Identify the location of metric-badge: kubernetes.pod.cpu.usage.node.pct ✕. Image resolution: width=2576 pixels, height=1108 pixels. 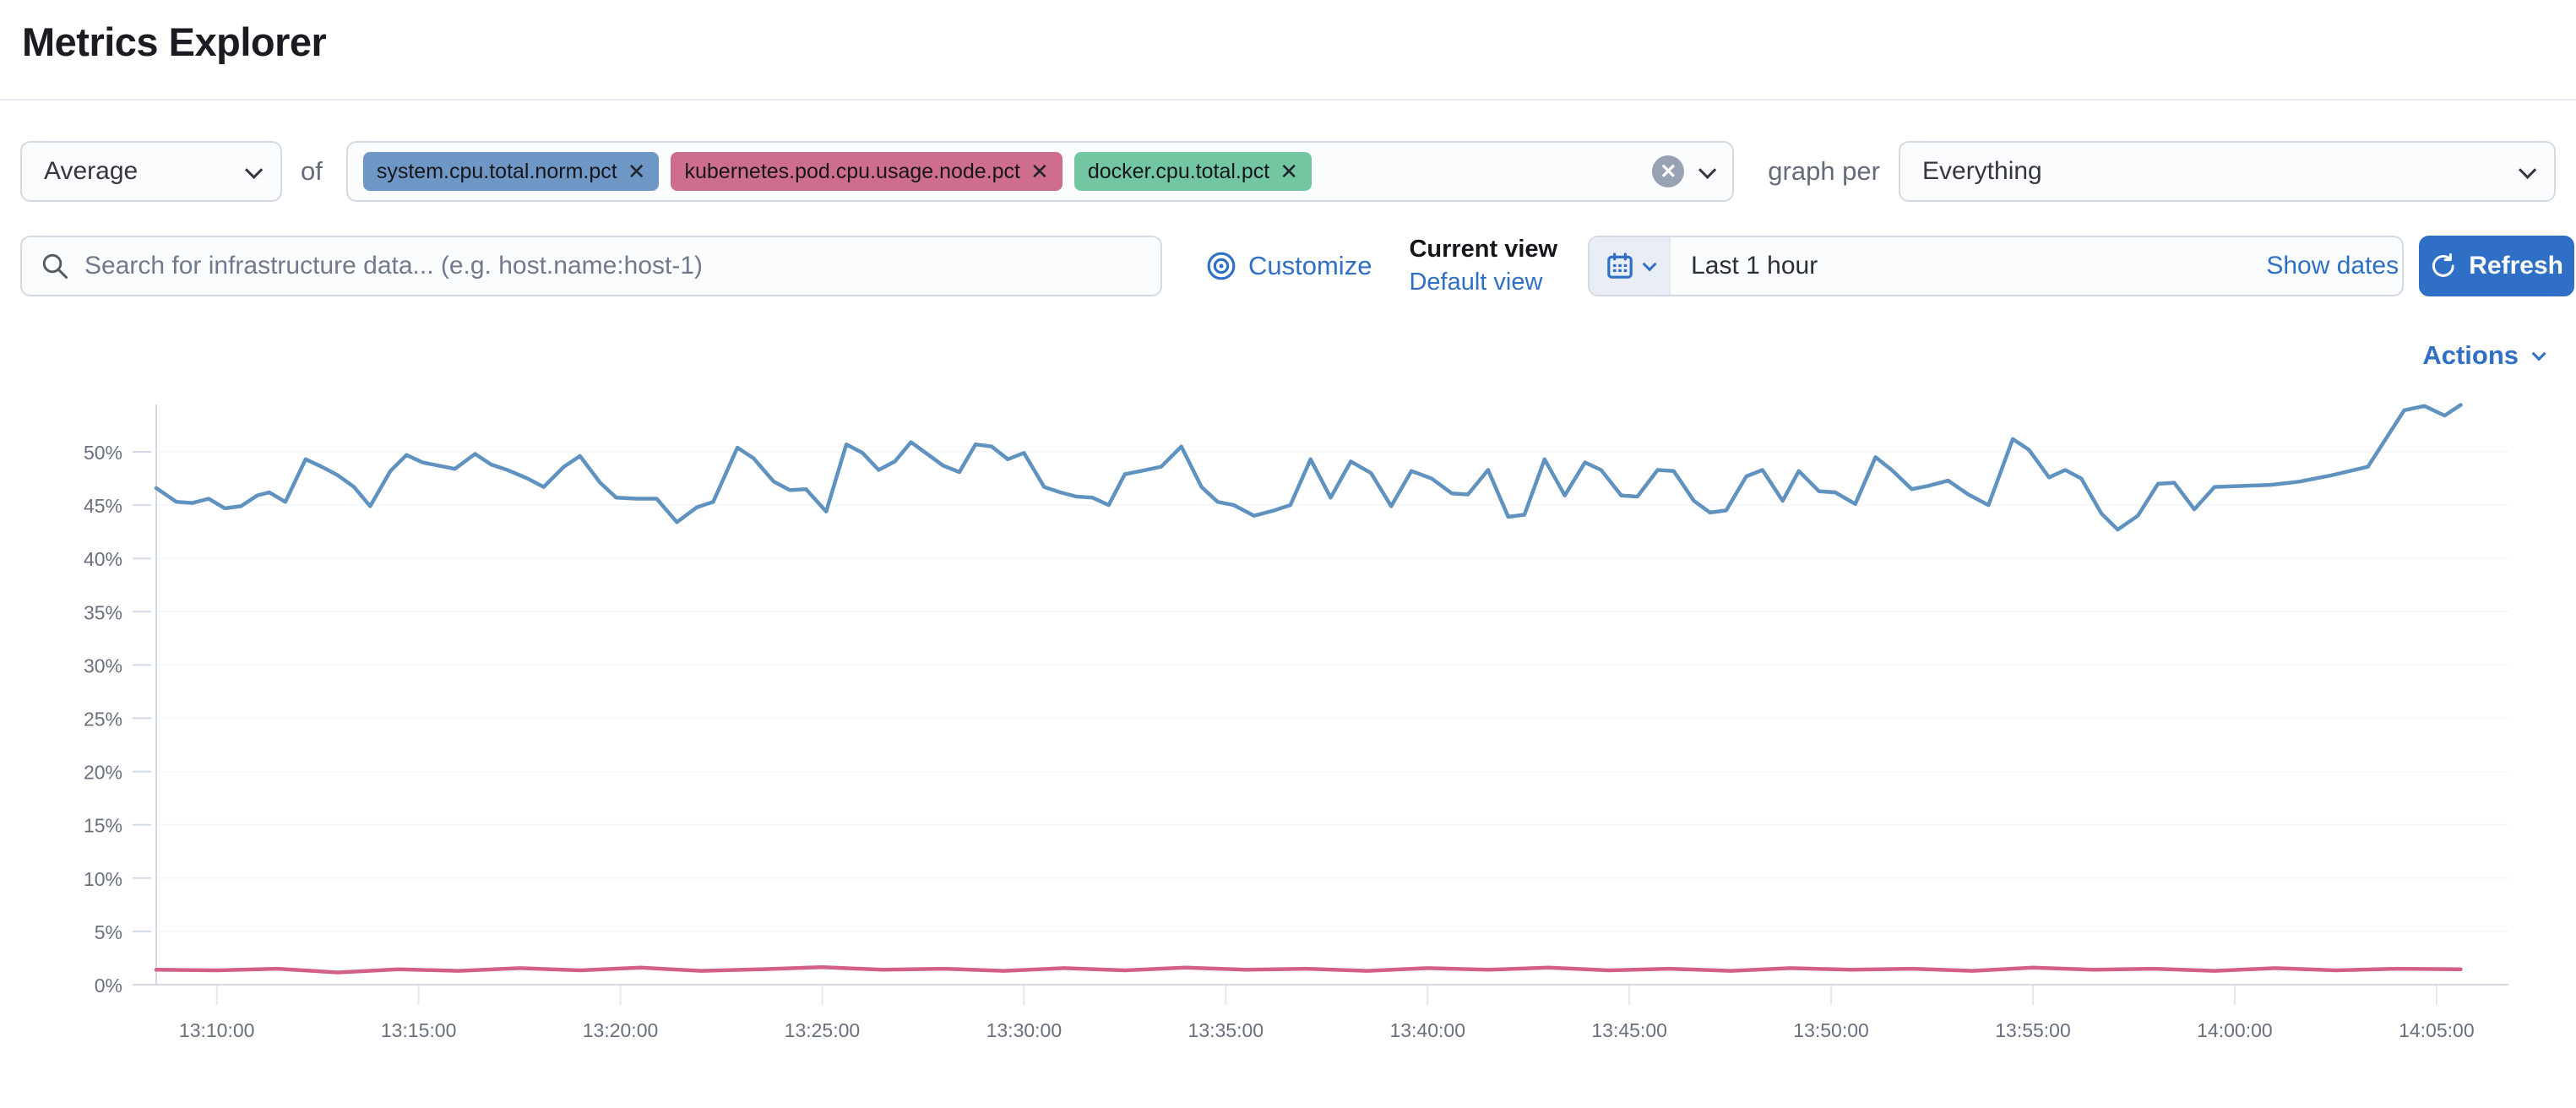
(866, 171).